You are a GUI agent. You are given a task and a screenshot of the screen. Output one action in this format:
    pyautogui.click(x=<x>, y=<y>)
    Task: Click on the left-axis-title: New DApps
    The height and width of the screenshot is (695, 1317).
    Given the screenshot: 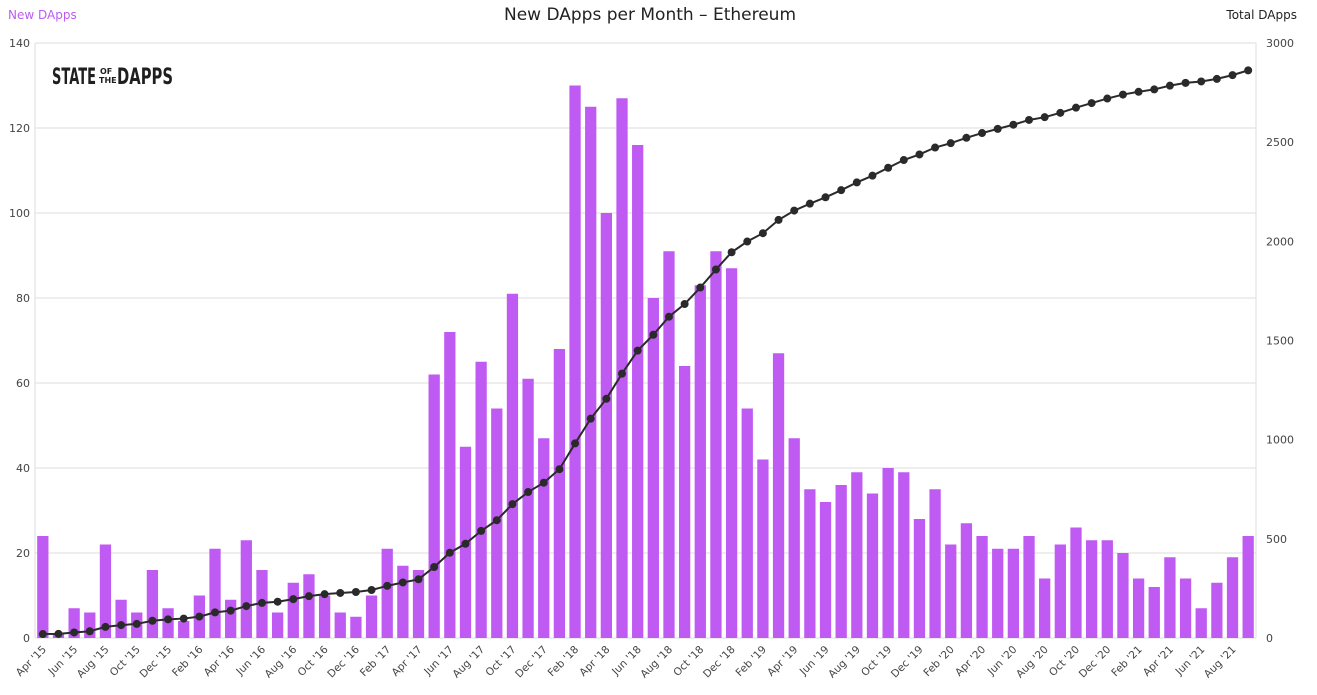 What is the action you would take?
    pyautogui.click(x=42, y=15)
    